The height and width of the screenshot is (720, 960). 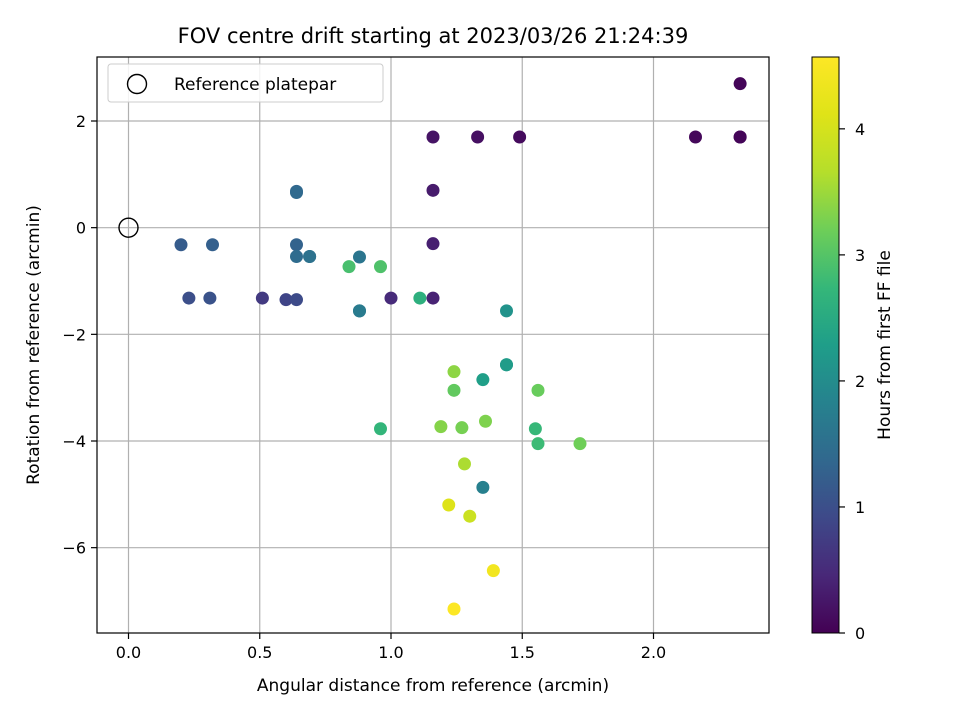 I want to click on legend-marker-reference, so click(x=137, y=84).